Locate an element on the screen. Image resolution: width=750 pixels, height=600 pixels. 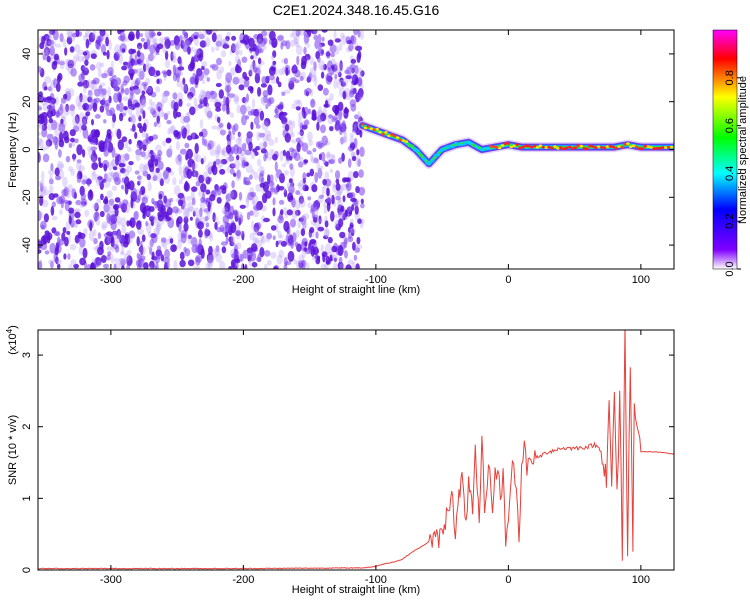
y-tick-label: 1 is located at coordinates (27, 498).